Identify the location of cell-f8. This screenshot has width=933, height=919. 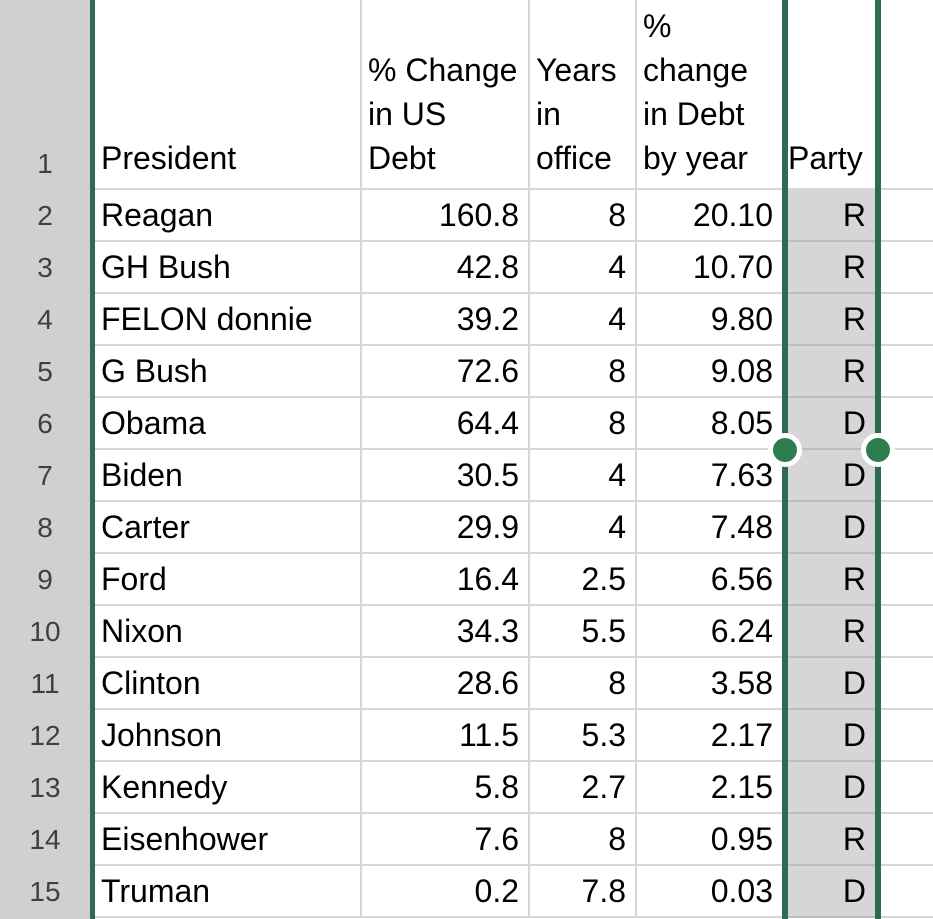
(904, 528).